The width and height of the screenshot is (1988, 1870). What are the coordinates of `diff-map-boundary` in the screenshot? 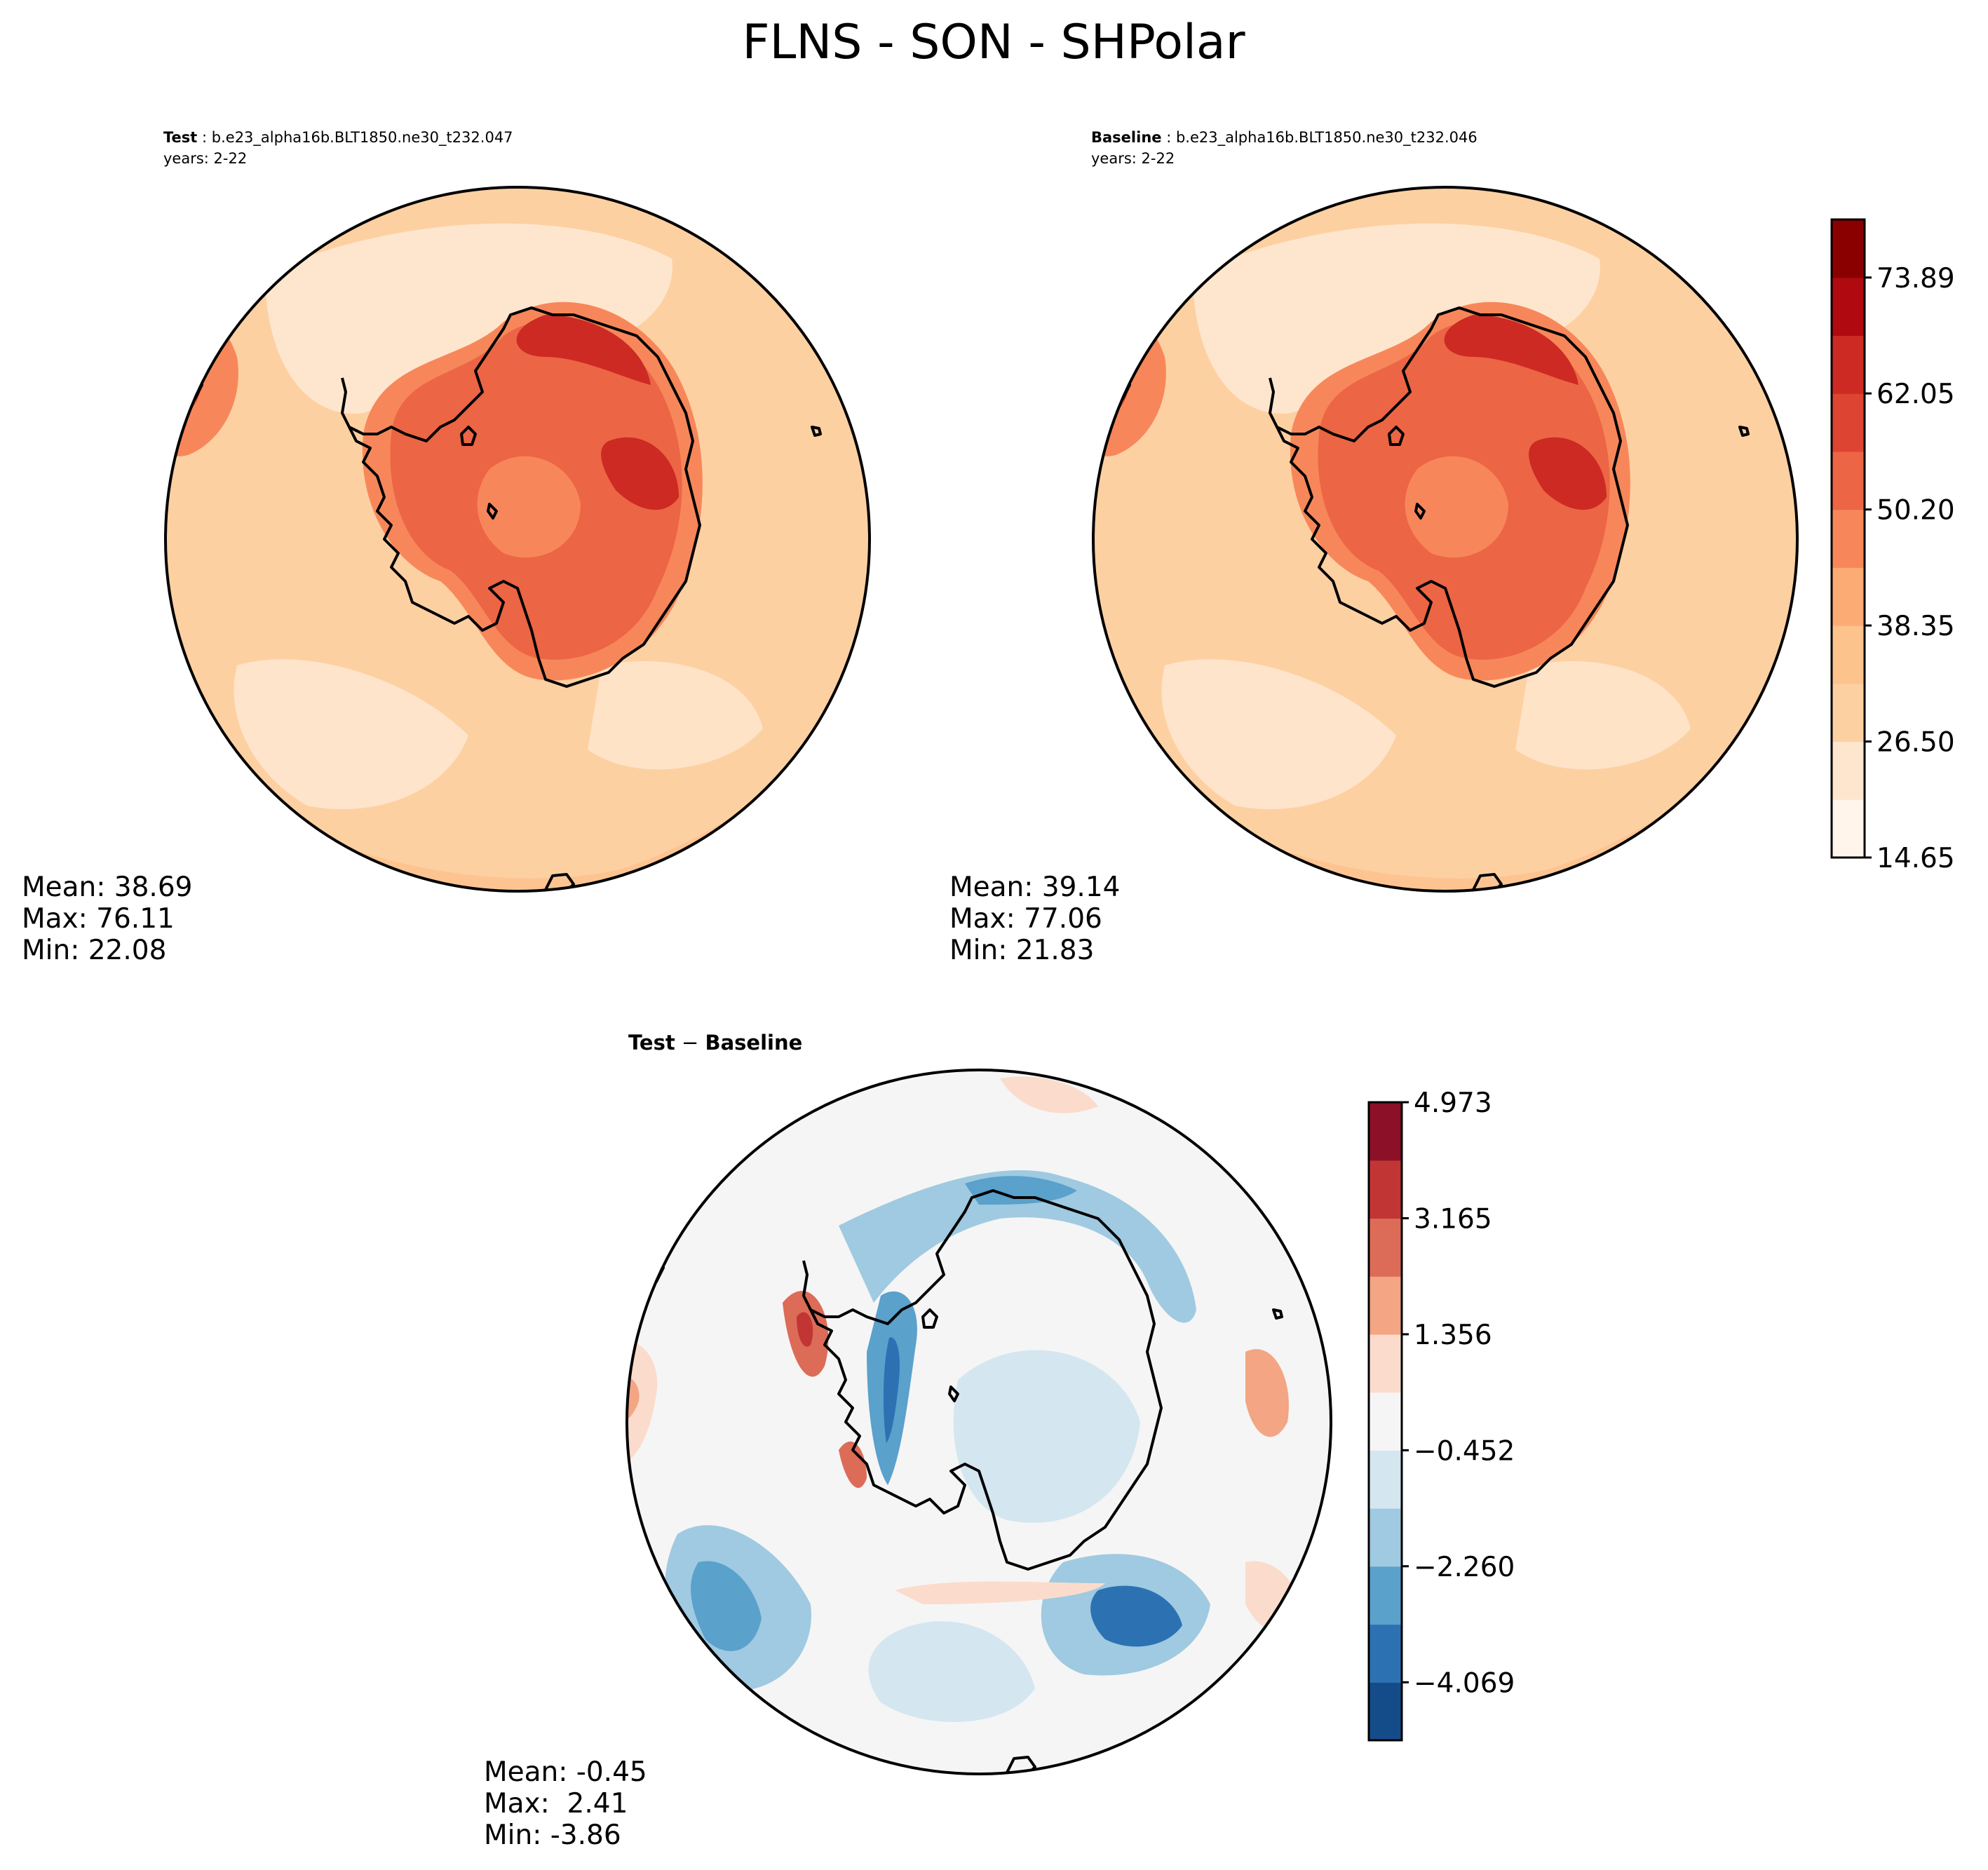 It's located at (979, 1422).